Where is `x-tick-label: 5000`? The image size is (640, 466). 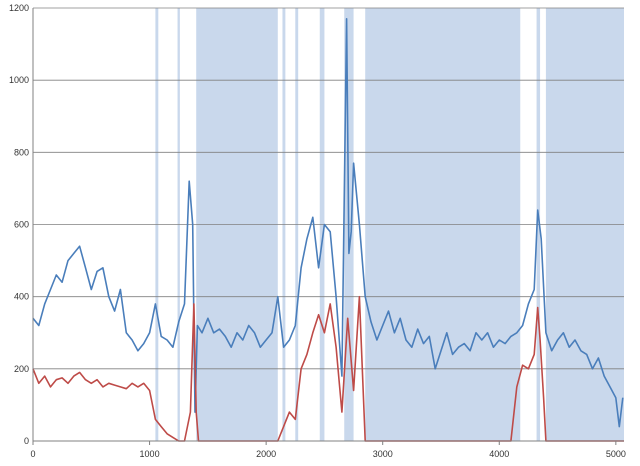 x-tick-label: 5000 is located at coordinates (616, 454).